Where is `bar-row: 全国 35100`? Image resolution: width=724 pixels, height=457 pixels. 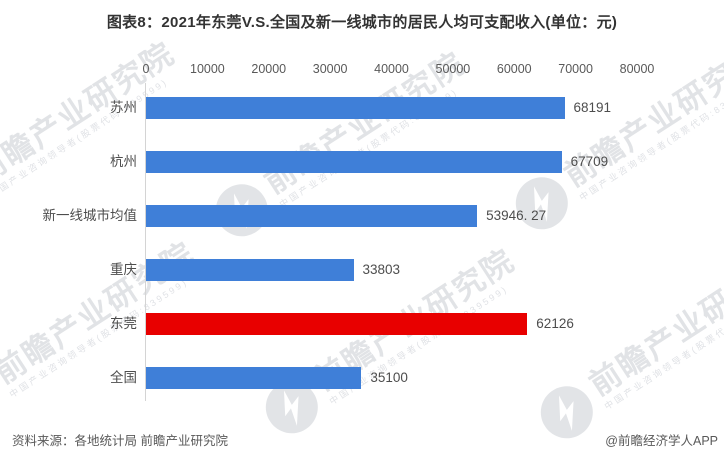
bar-row: 全国 35100 is located at coordinates (362, 378).